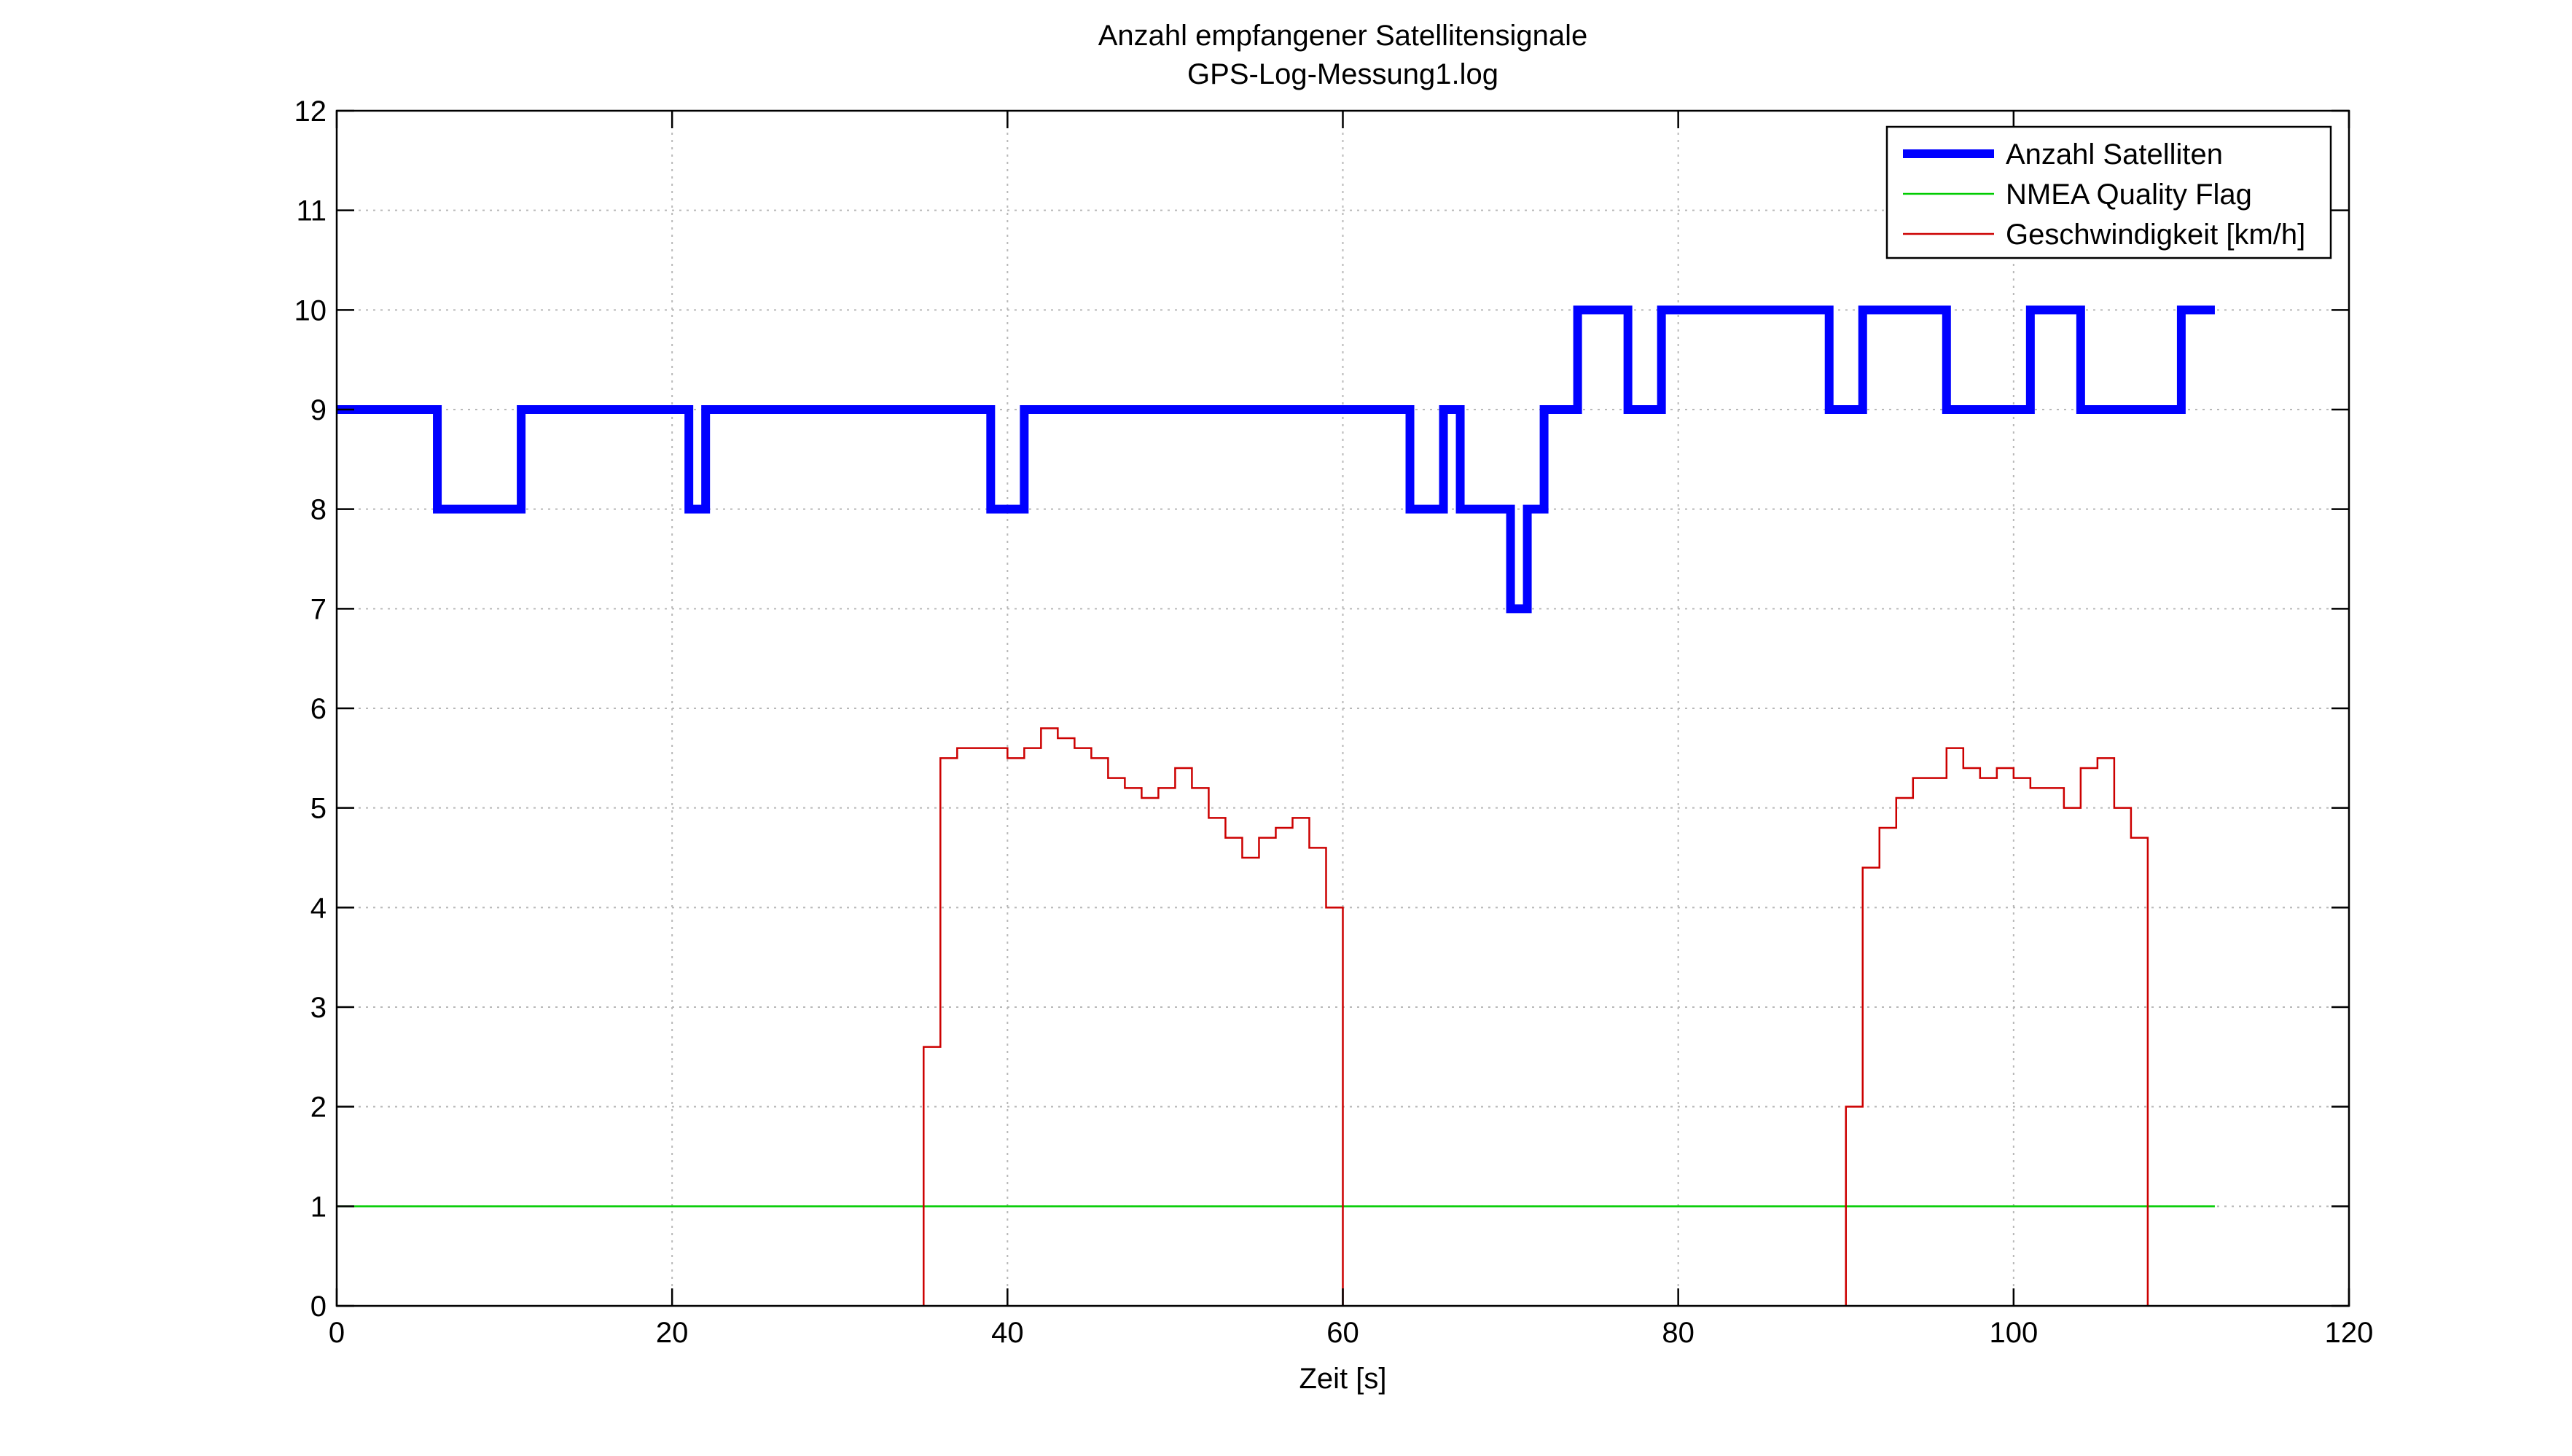 The height and width of the screenshot is (1456, 2572). What do you see at coordinates (1678, 1333) in the screenshot?
I see `x-tick-label: 80` at bounding box center [1678, 1333].